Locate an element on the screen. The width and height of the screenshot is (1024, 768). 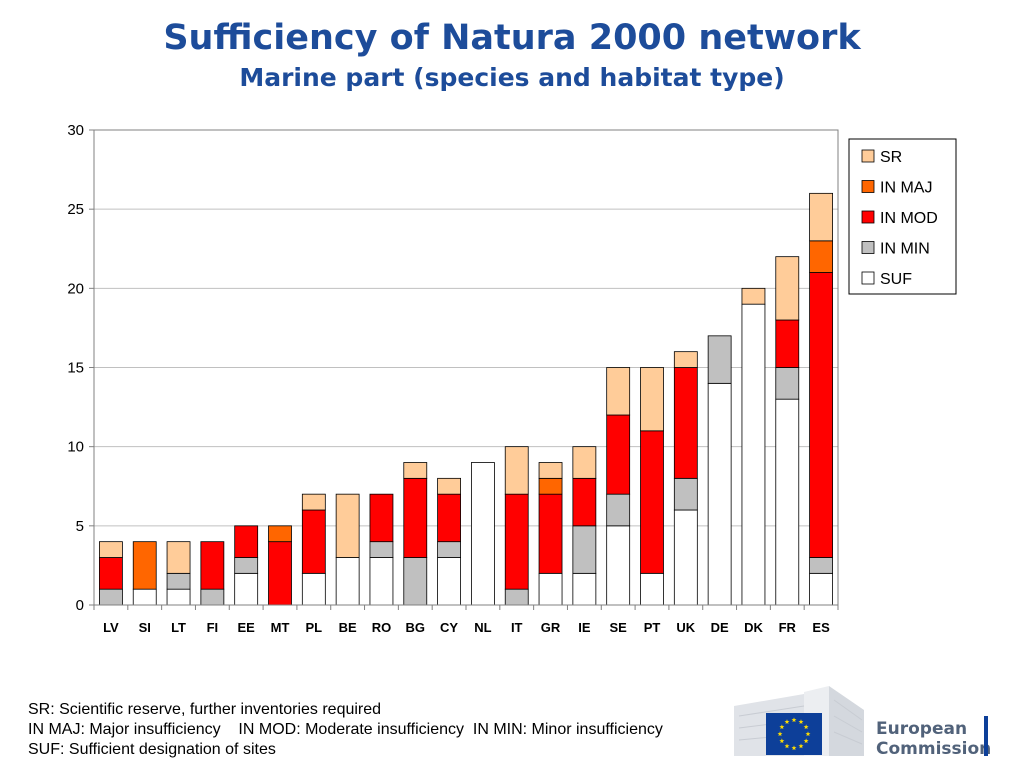
x-tick-label: PL is located at coordinates (314, 627).